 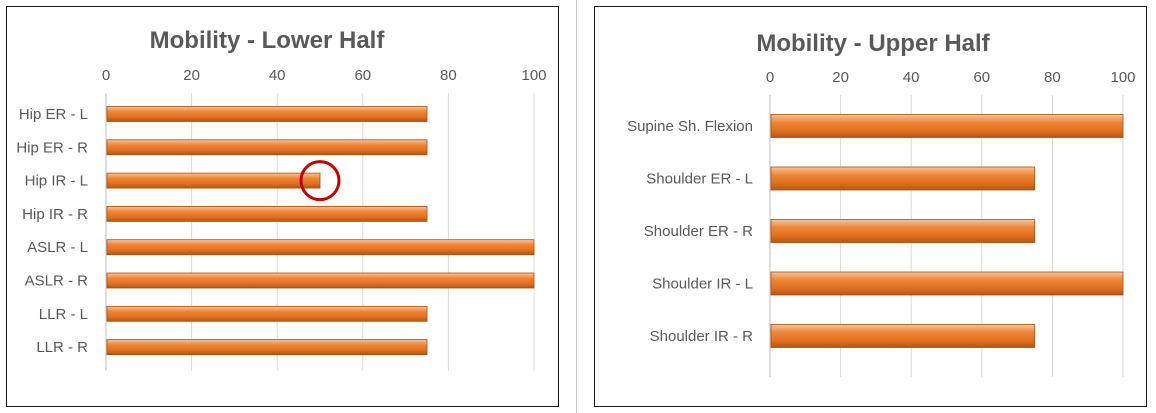 I want to click on category-label: ASLR - L, so click(x=57, y=247).